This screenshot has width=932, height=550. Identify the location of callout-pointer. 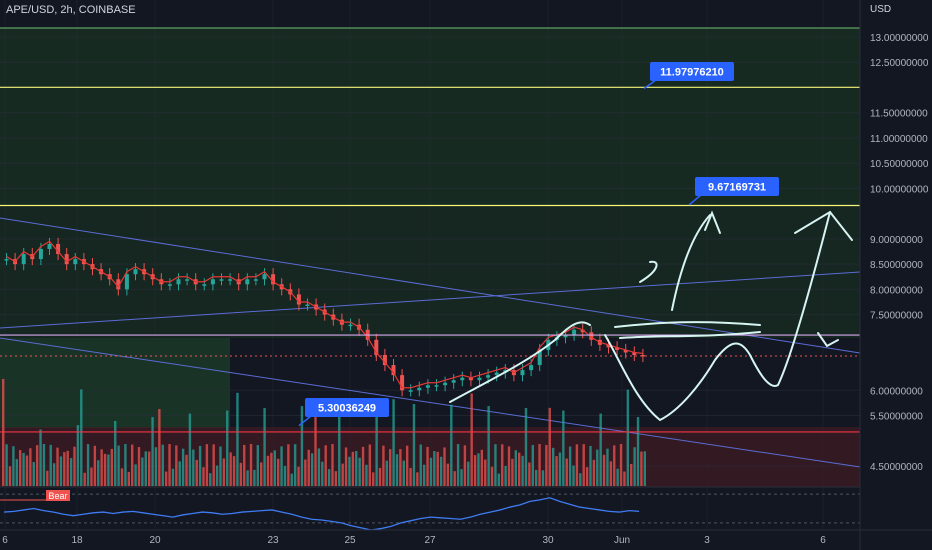
(650, 84).